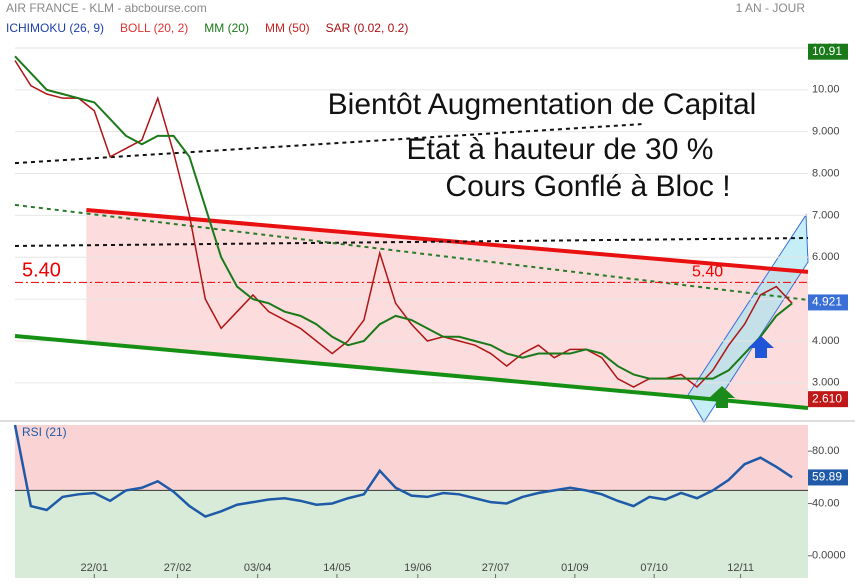 The height and width of the screenshot is (585, 855). Describe the element at coordinates (226, 28) in the screenshot. I see `indicator-label: MM (20)` at that location.